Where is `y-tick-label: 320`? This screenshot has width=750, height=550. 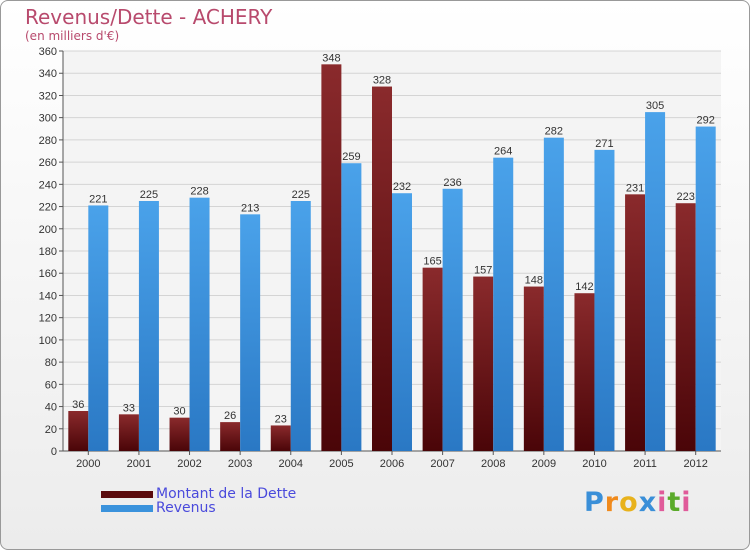
y-tick-label: 320 is located at coordinates (48, 96).